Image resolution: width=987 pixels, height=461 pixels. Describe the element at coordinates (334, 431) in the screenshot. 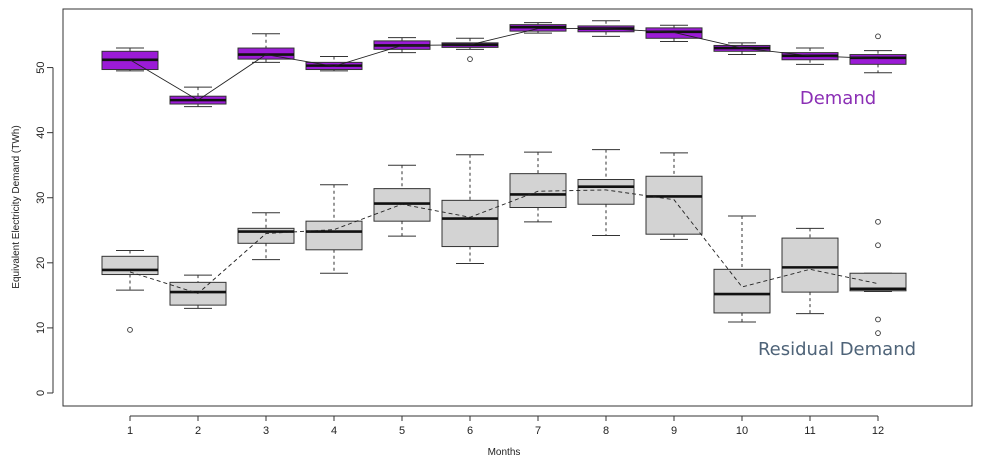

I see `x-tick-label: 4` at that location.